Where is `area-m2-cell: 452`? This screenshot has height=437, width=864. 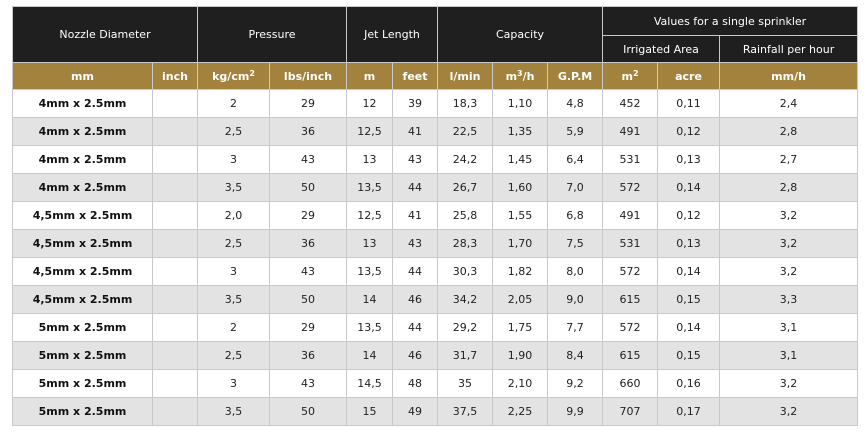 area-m2-cell: 452 is located at coordinates (630, 103).